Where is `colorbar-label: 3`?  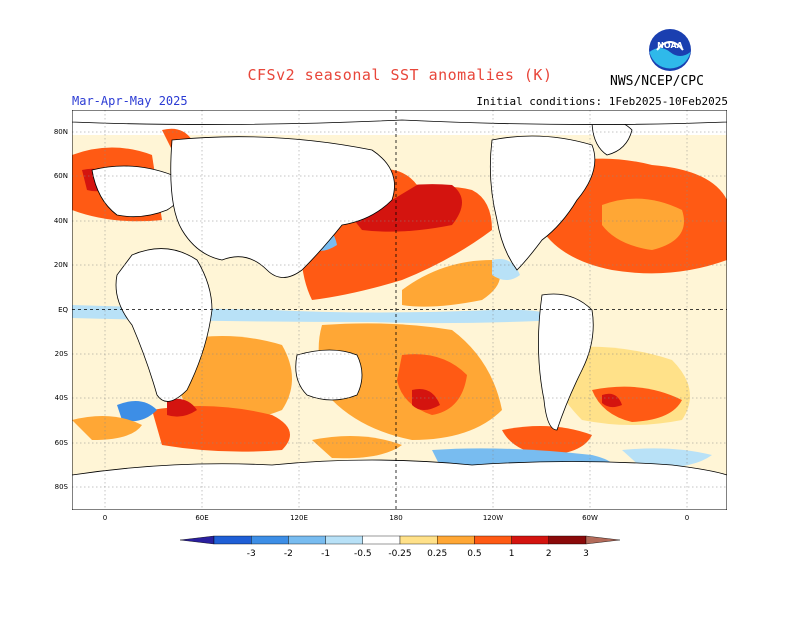
colorbar-label: 3 is located at coordinates (586, 554).